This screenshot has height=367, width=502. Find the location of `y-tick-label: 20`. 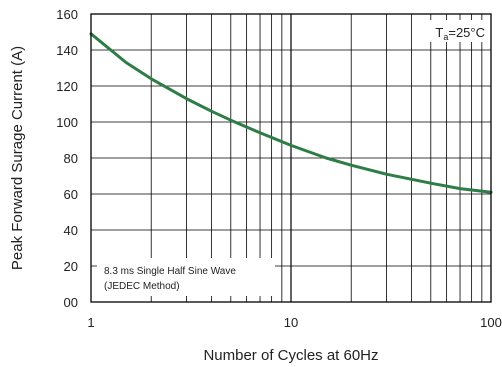

y-tick-label: 20 is located at coordinates (71, 266).